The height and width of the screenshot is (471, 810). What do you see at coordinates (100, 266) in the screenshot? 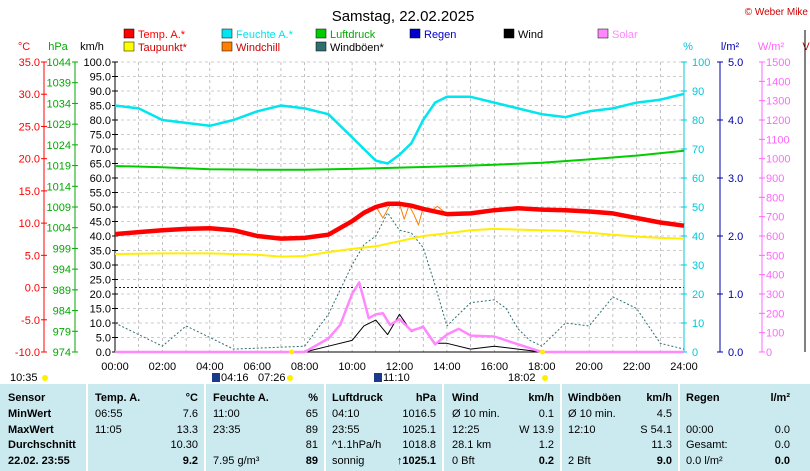
I see `wind-axis-tick-label: 30.0` at bounding box center [100, 266].